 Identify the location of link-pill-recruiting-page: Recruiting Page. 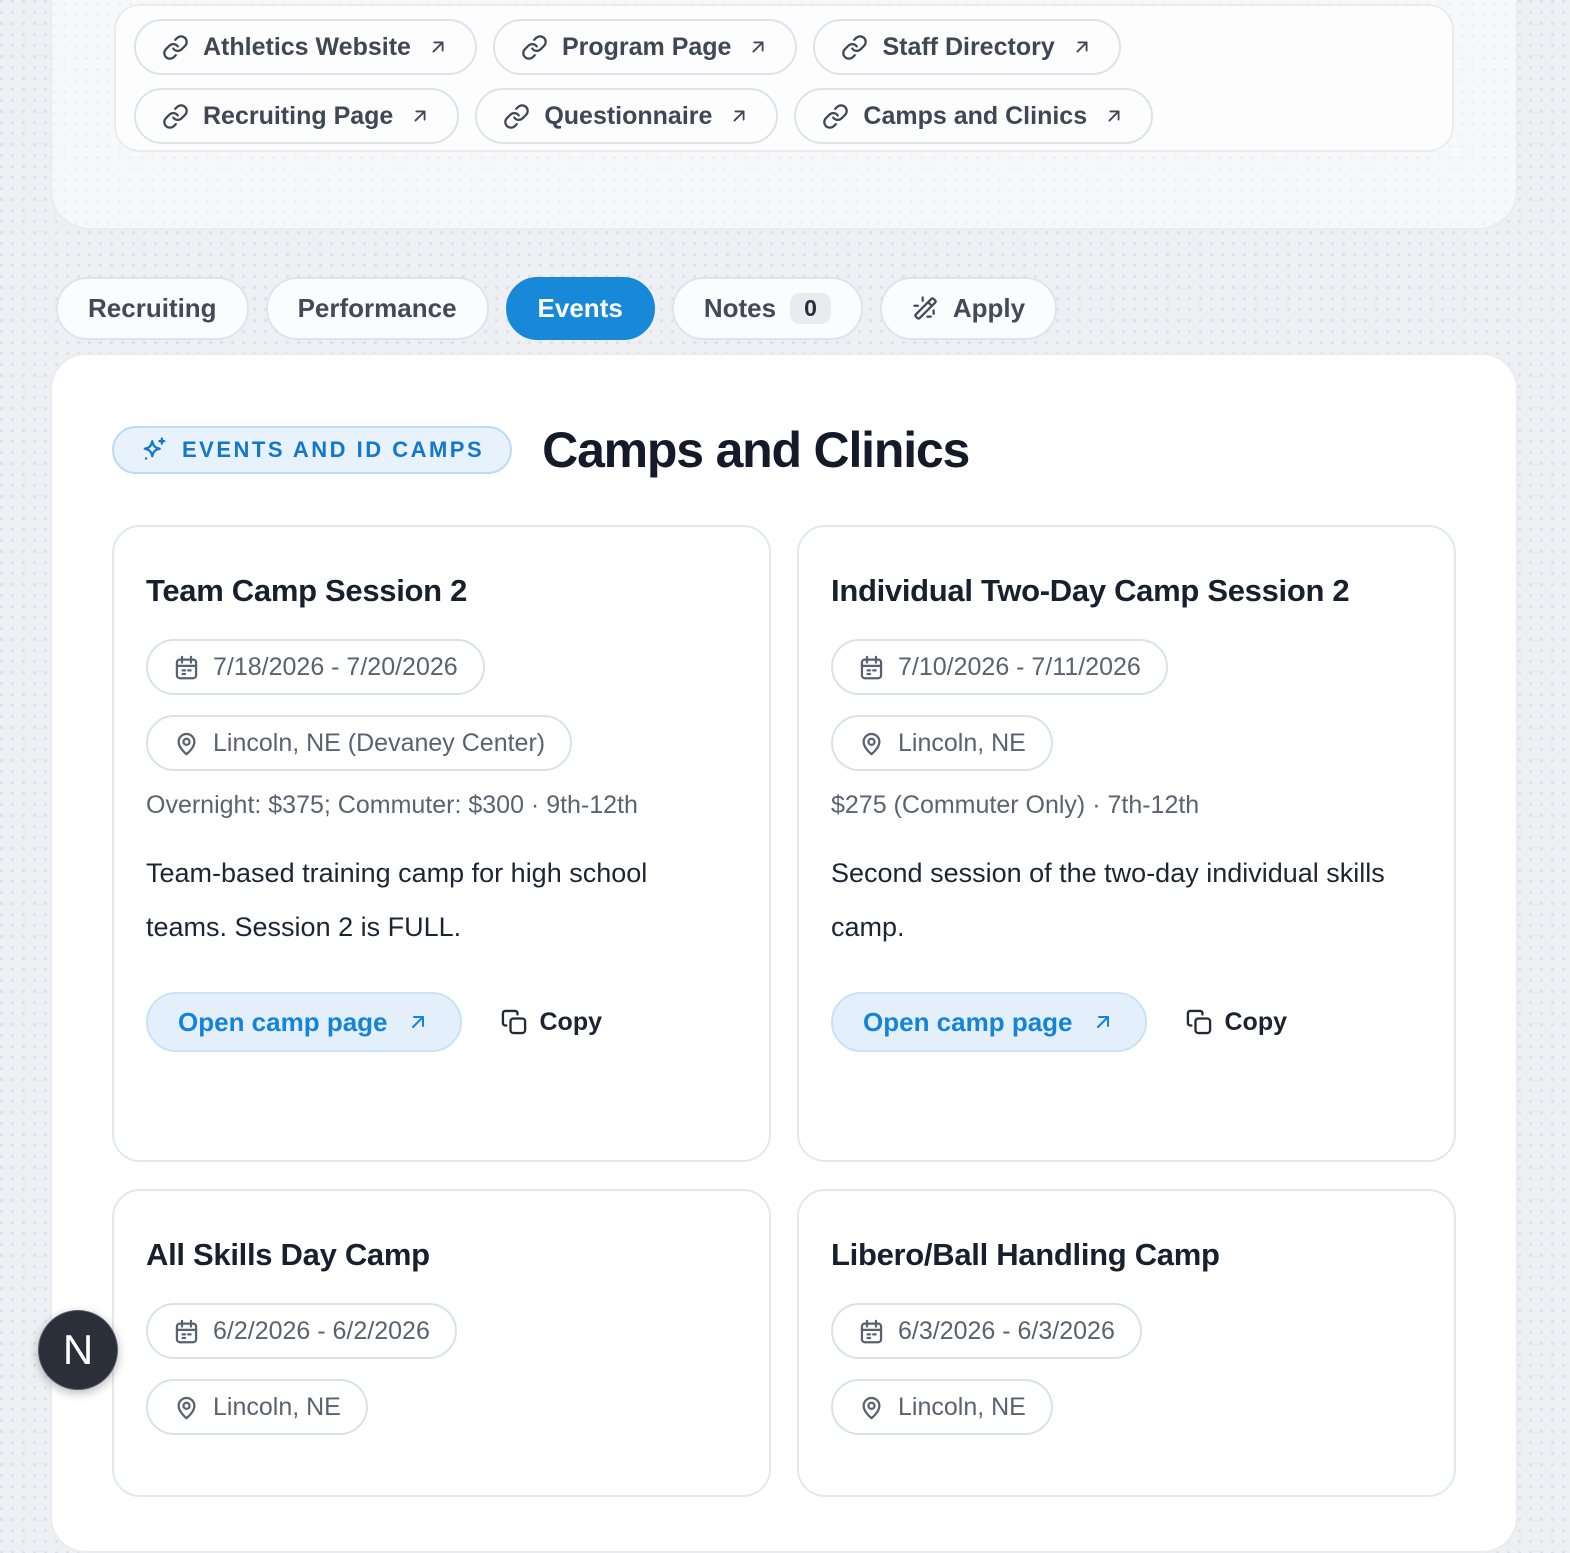
(297, 116).